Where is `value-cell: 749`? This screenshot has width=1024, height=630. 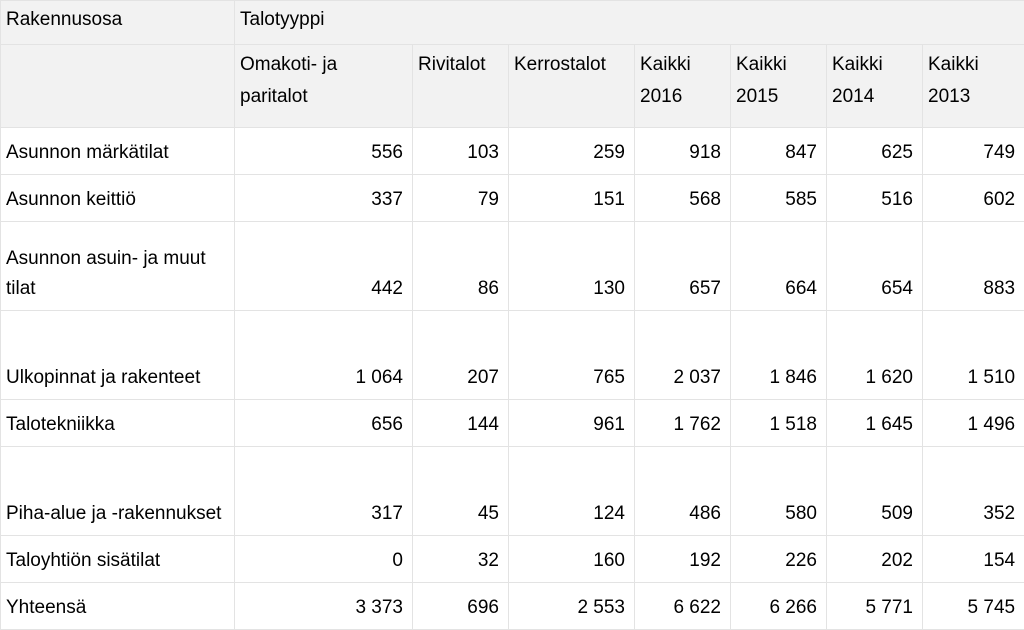
value-cell: 749 is located at coordinates (973, 151).